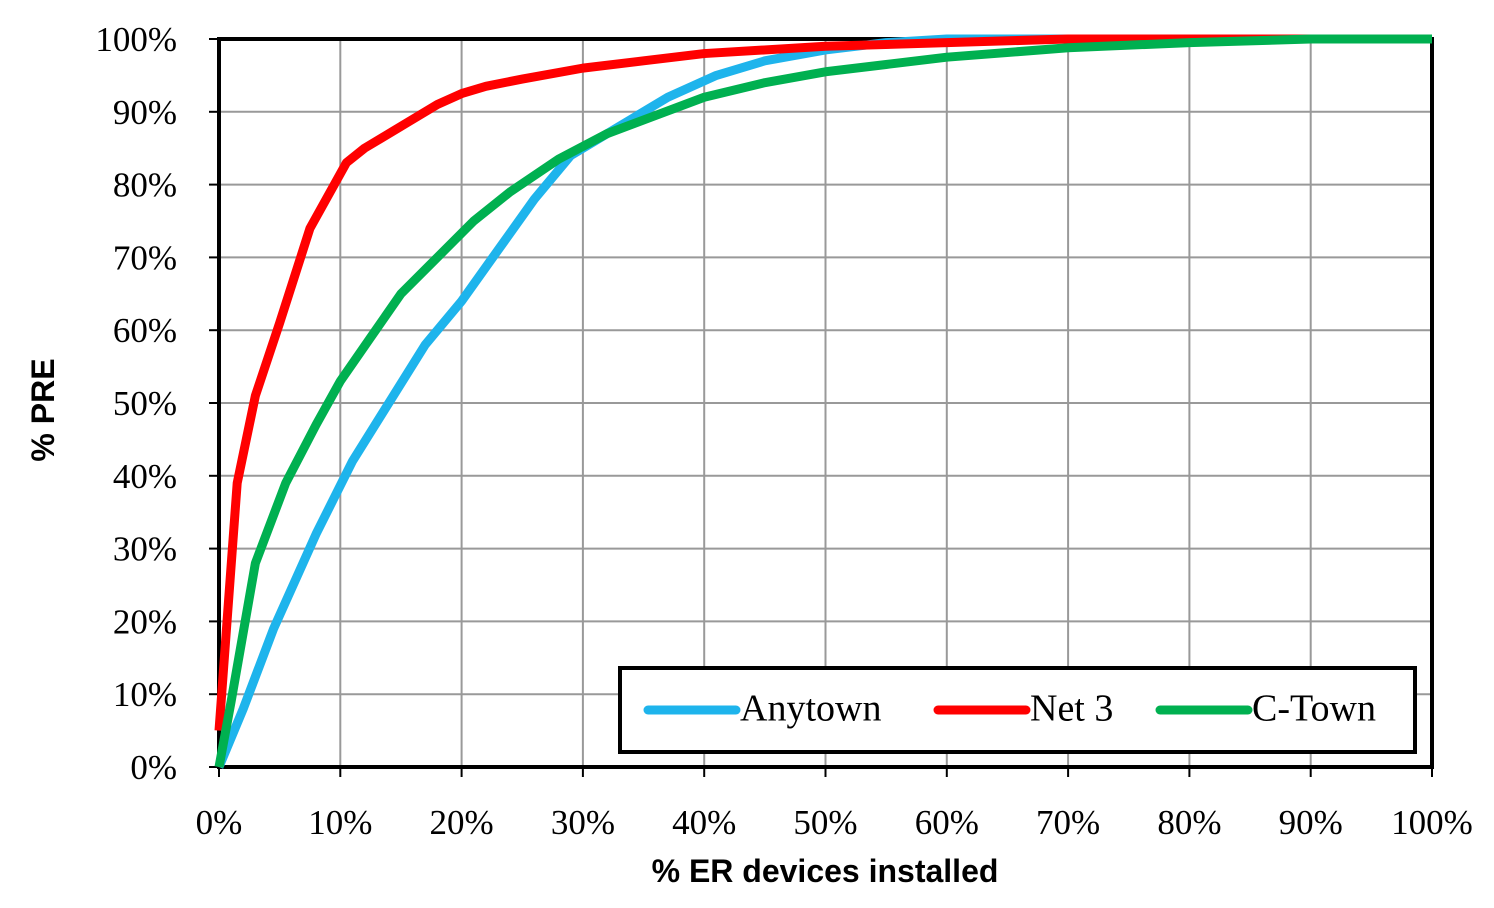 This screenshot has height=908, width=1494. I want to click on y-tick-label: 90%, so click(145, 112).